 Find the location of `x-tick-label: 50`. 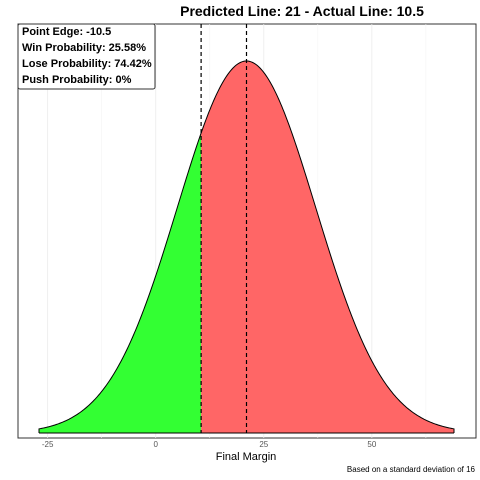

x-tick-label: 50 is located at coordinates (371, 444).